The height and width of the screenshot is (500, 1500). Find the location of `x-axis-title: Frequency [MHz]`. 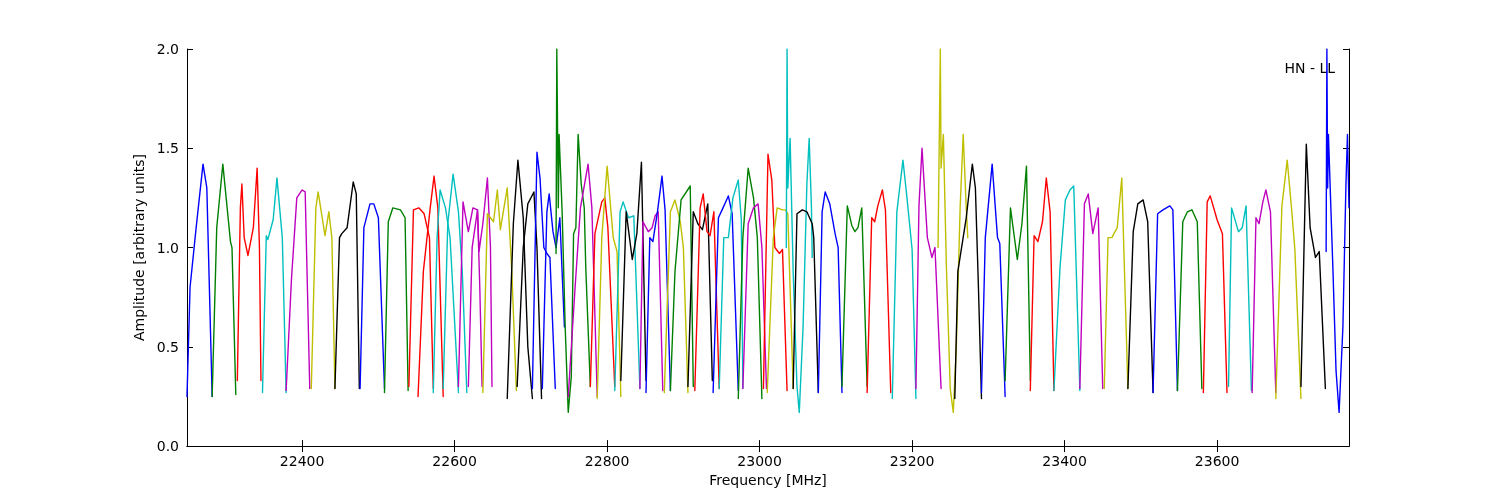

x-axis-title: Frequency [MHz] is located at coordinates (768, 480).